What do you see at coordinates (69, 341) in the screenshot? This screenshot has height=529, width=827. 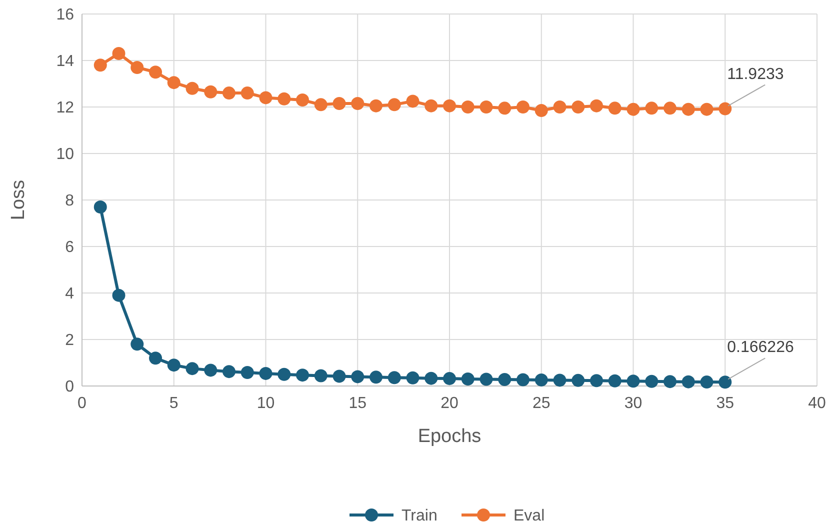 I see `y-tick-label: 2` at bounding box center [69, 341].